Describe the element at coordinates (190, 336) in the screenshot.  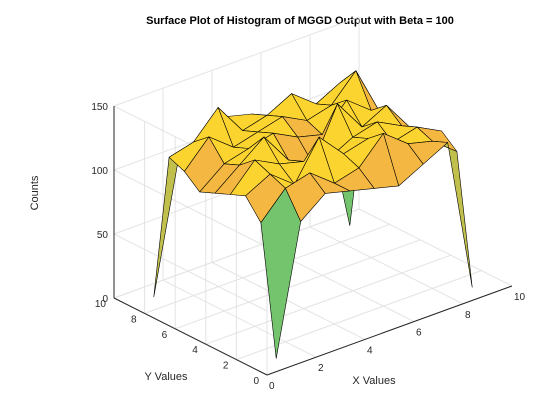
I see `y-axis-line` at that location.